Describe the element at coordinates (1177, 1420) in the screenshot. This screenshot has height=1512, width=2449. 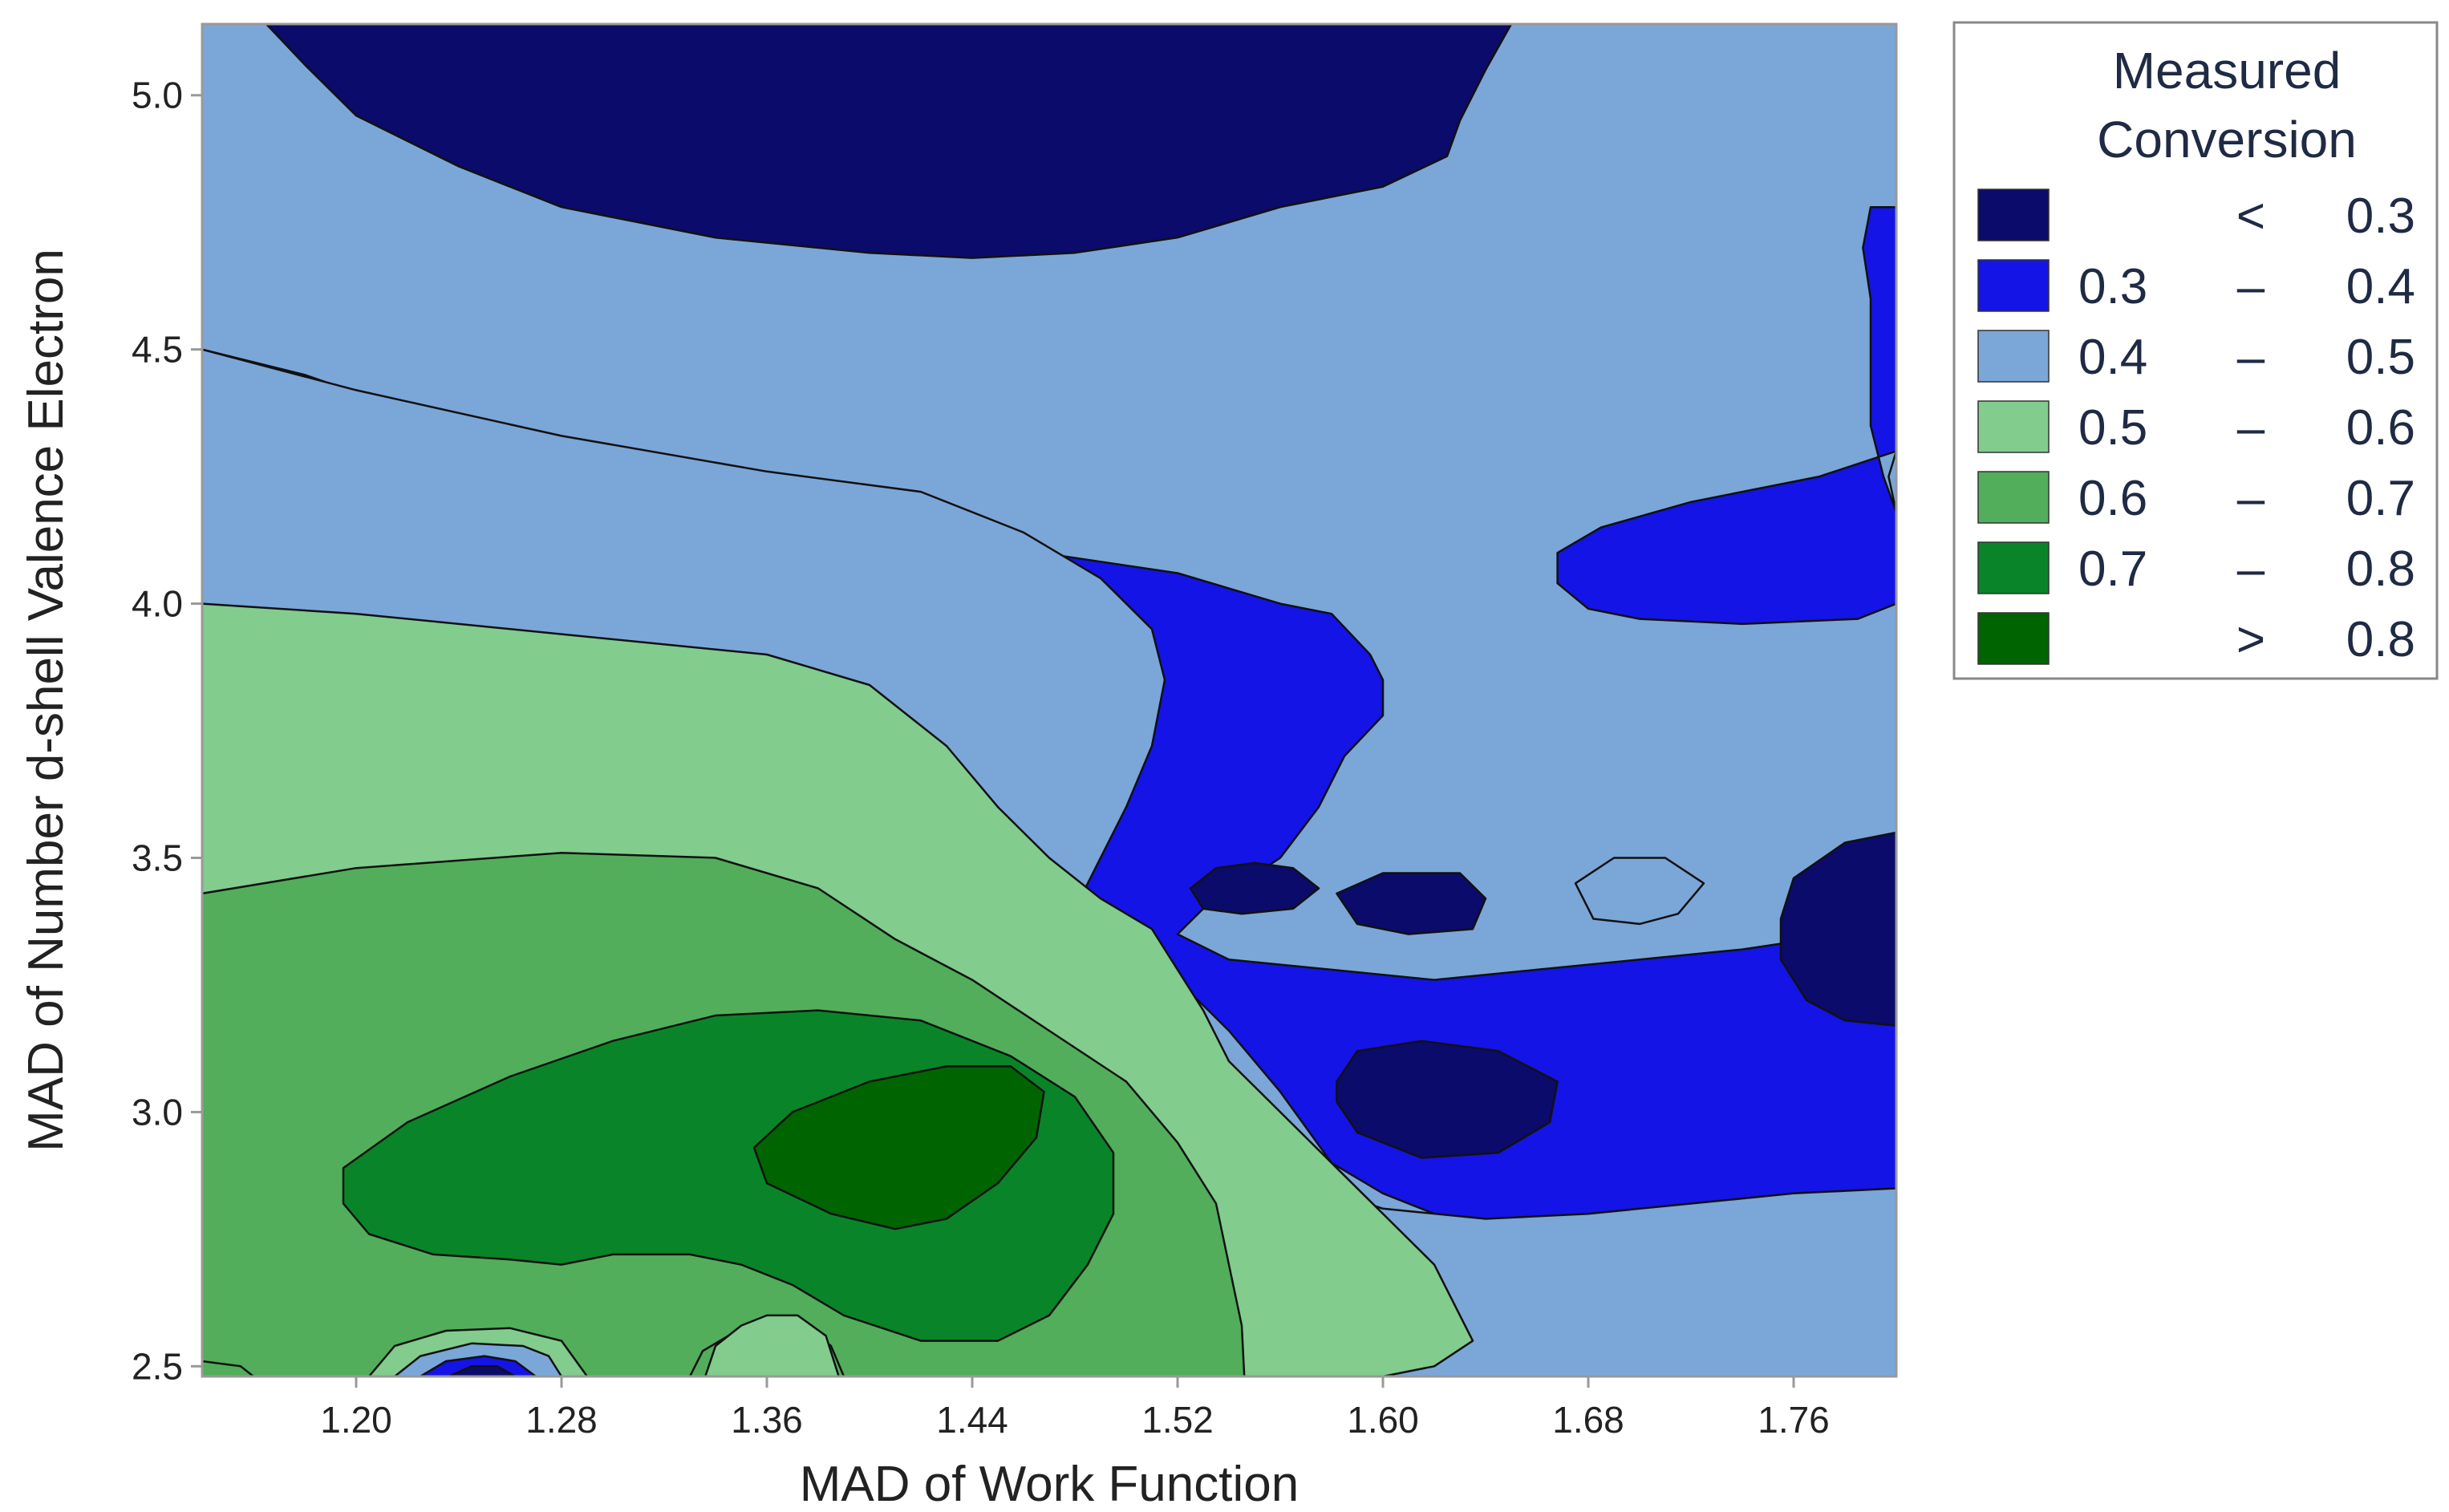
I see `x-tick-label: 1.52` at that location.